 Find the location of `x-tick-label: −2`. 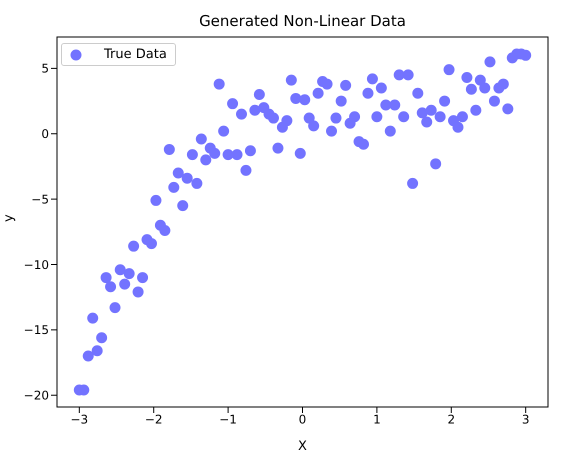

x-tick-label: −2 is located at coordinates (153, 419).